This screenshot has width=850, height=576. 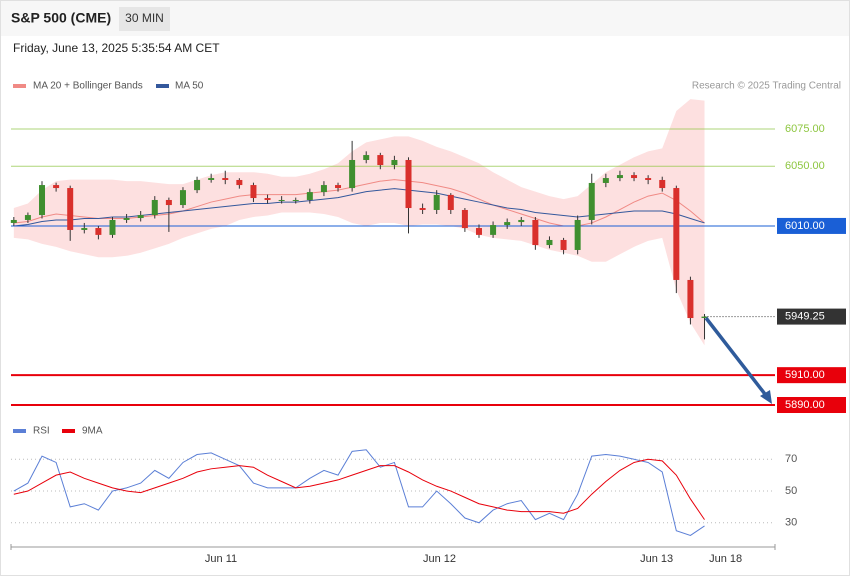 What do you see at coordinates (725, 559) in the screenshot?
I see `x-tick-label: Jun 18` at bounding box center [725, 559].